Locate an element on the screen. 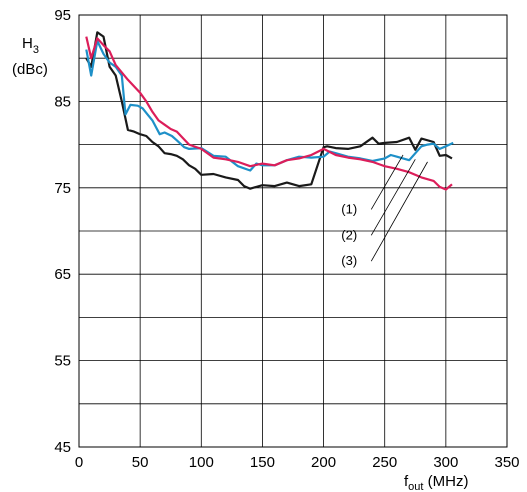 The width and height of the screenshot is (527, 492). x-tick-label: 250 is located at coordinates (384, 462).